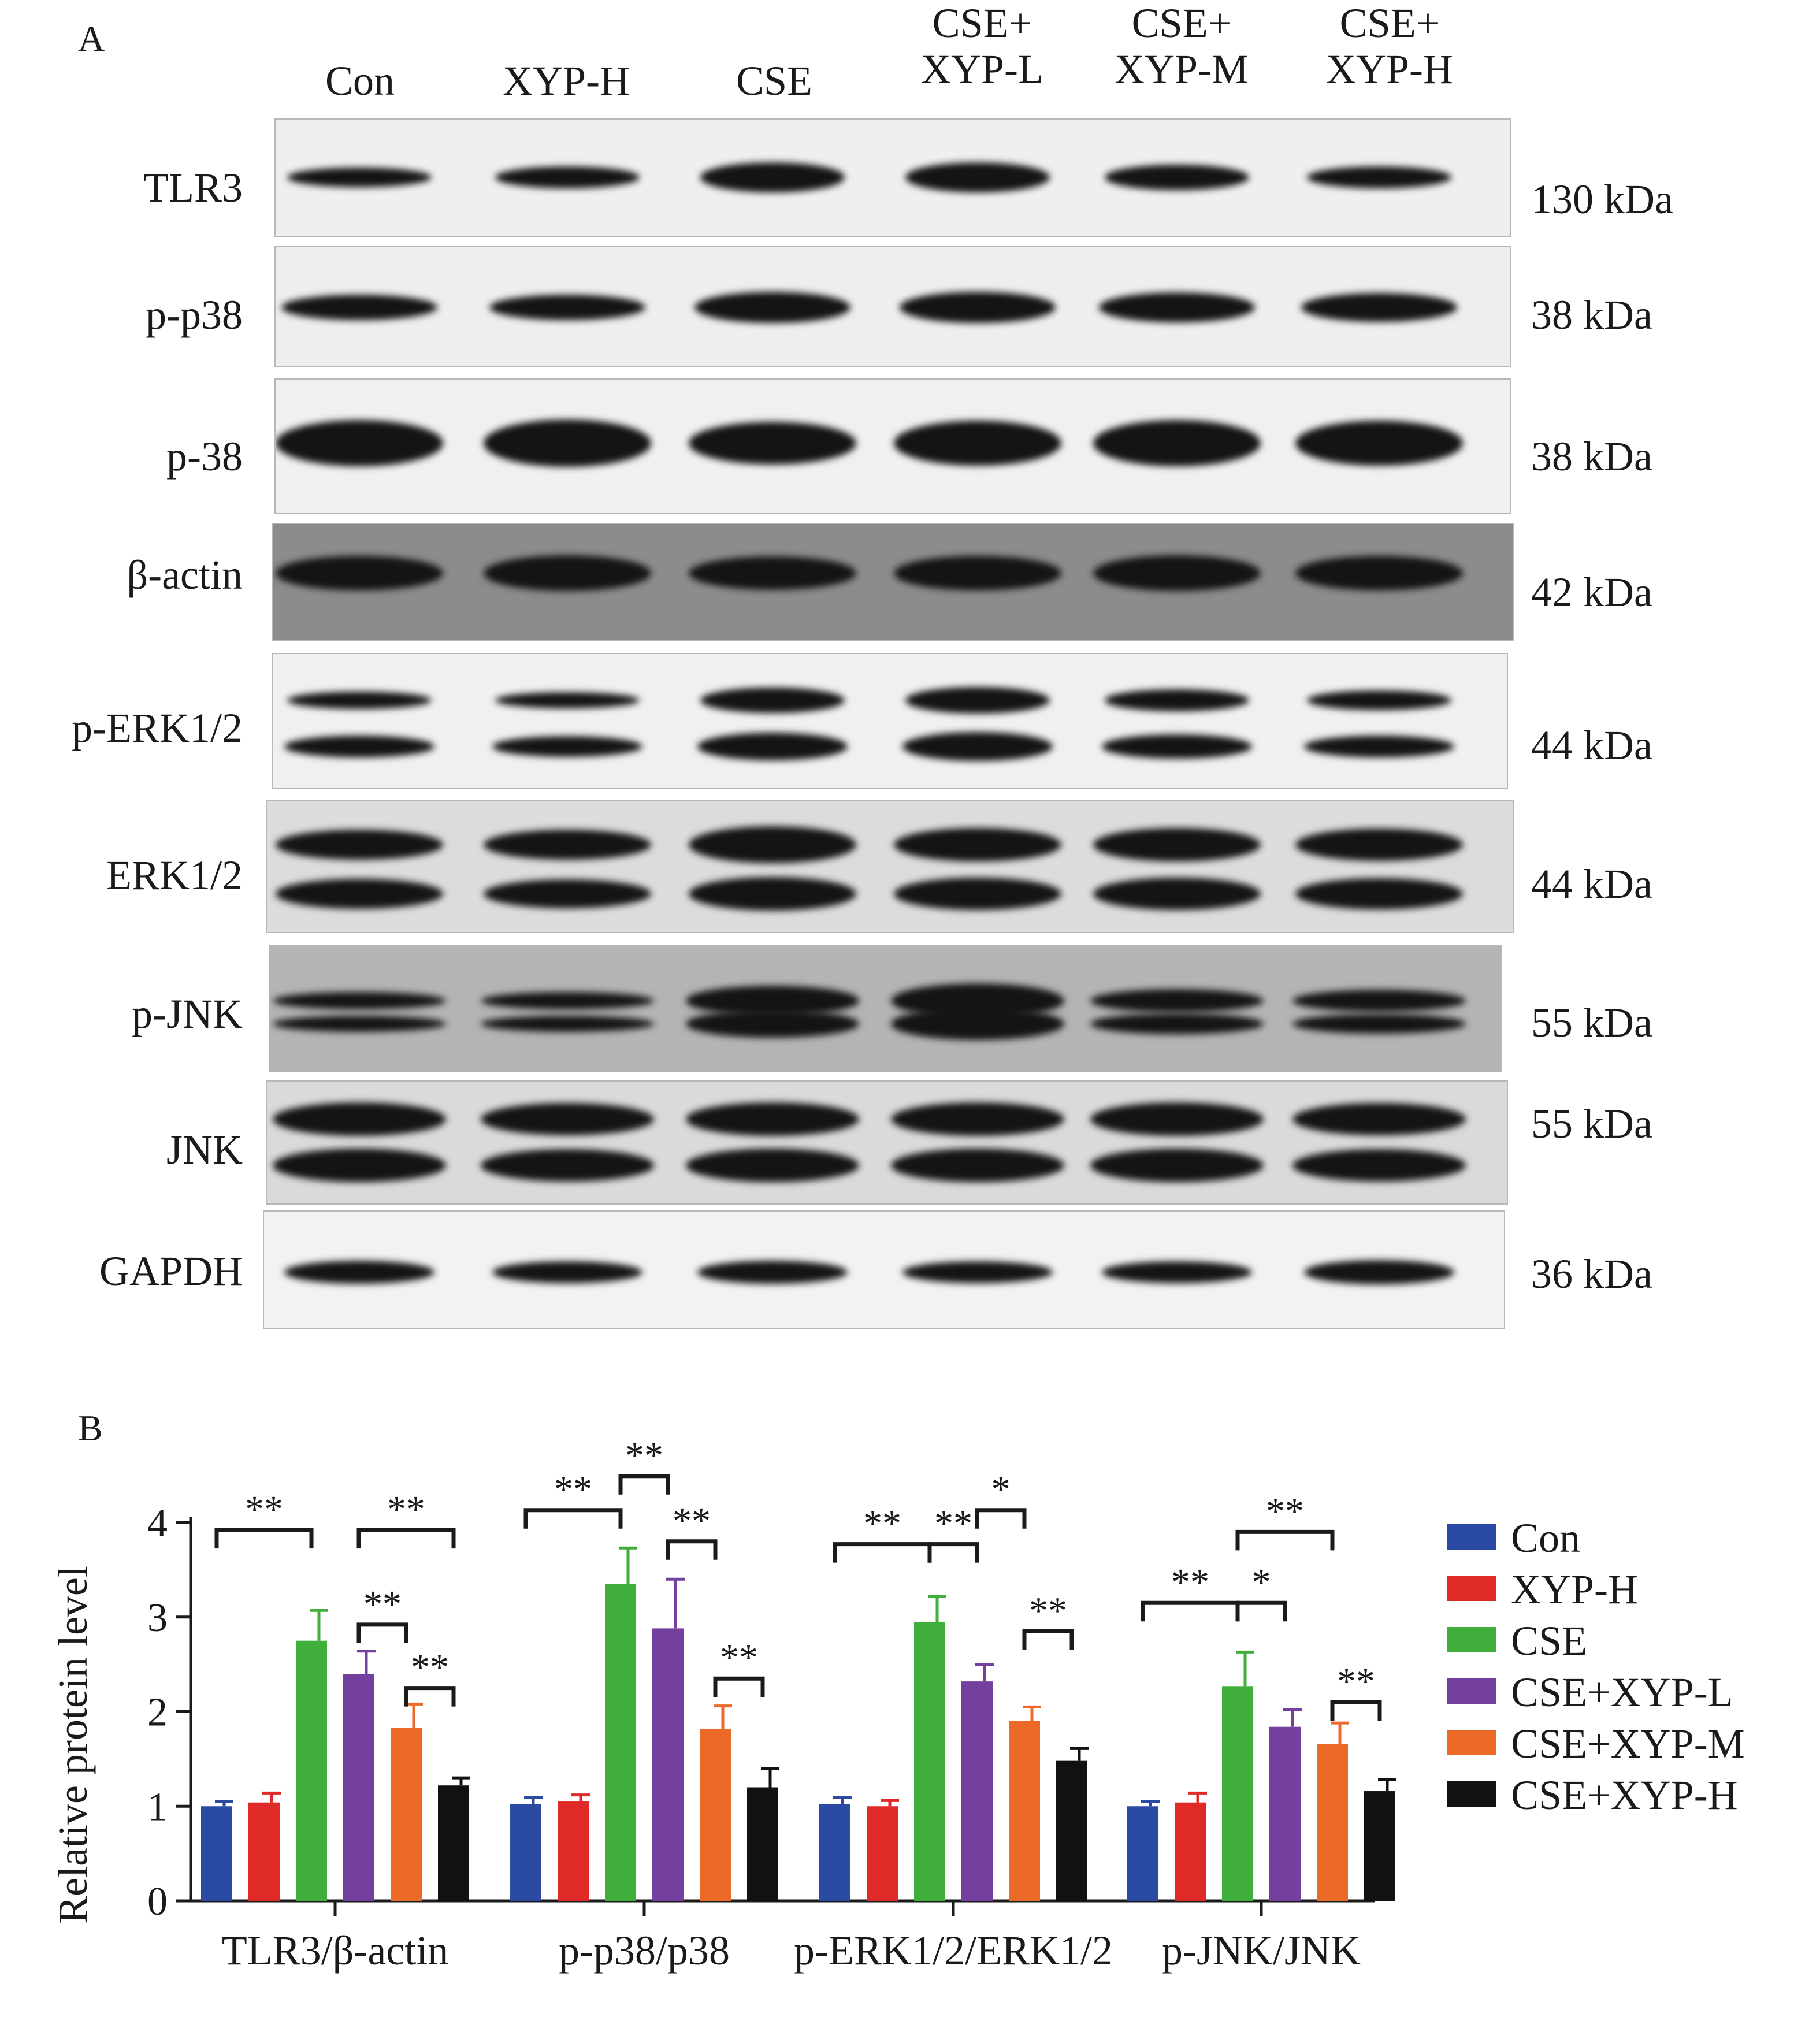 Image resolution: width=1820 pixels, height=2017 pixels. Describe the element at coordinates (798, 1723) in the screenshot. I see `chart-bars` at that location.